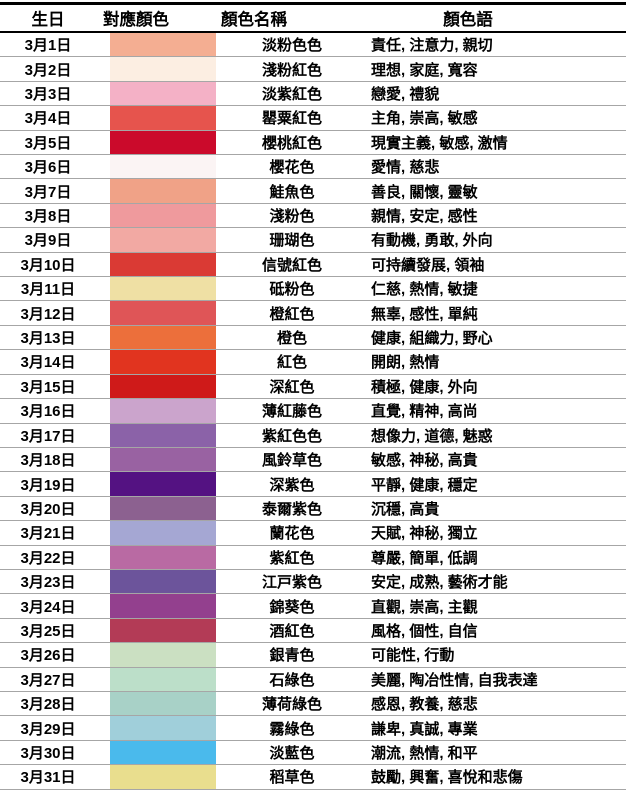  Describe the element at coordinates (48, 705) in the screenshot. I see `birthday-cell: 3月28日` at that location.